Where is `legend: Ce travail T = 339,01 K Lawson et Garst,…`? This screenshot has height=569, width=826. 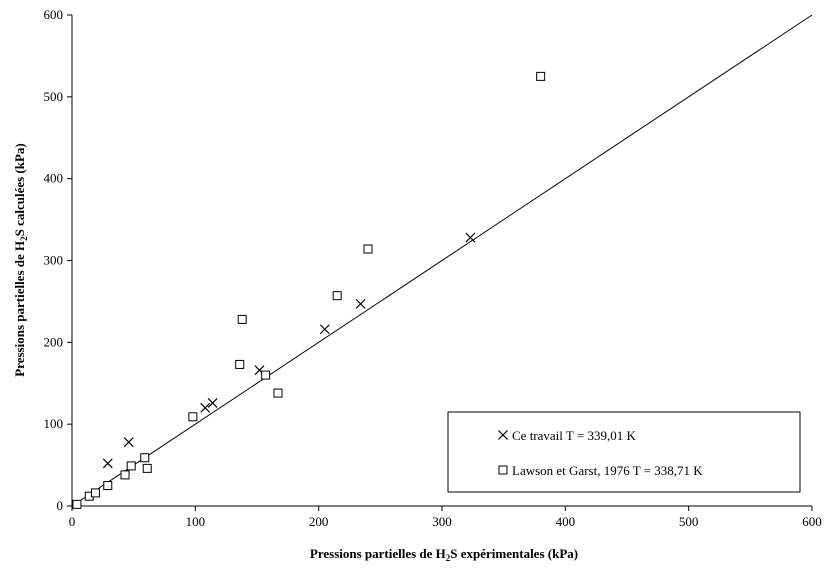 legend: Ce travail T = 339,01 K Lawson et Garst,… is located at coordinates (624, 452).